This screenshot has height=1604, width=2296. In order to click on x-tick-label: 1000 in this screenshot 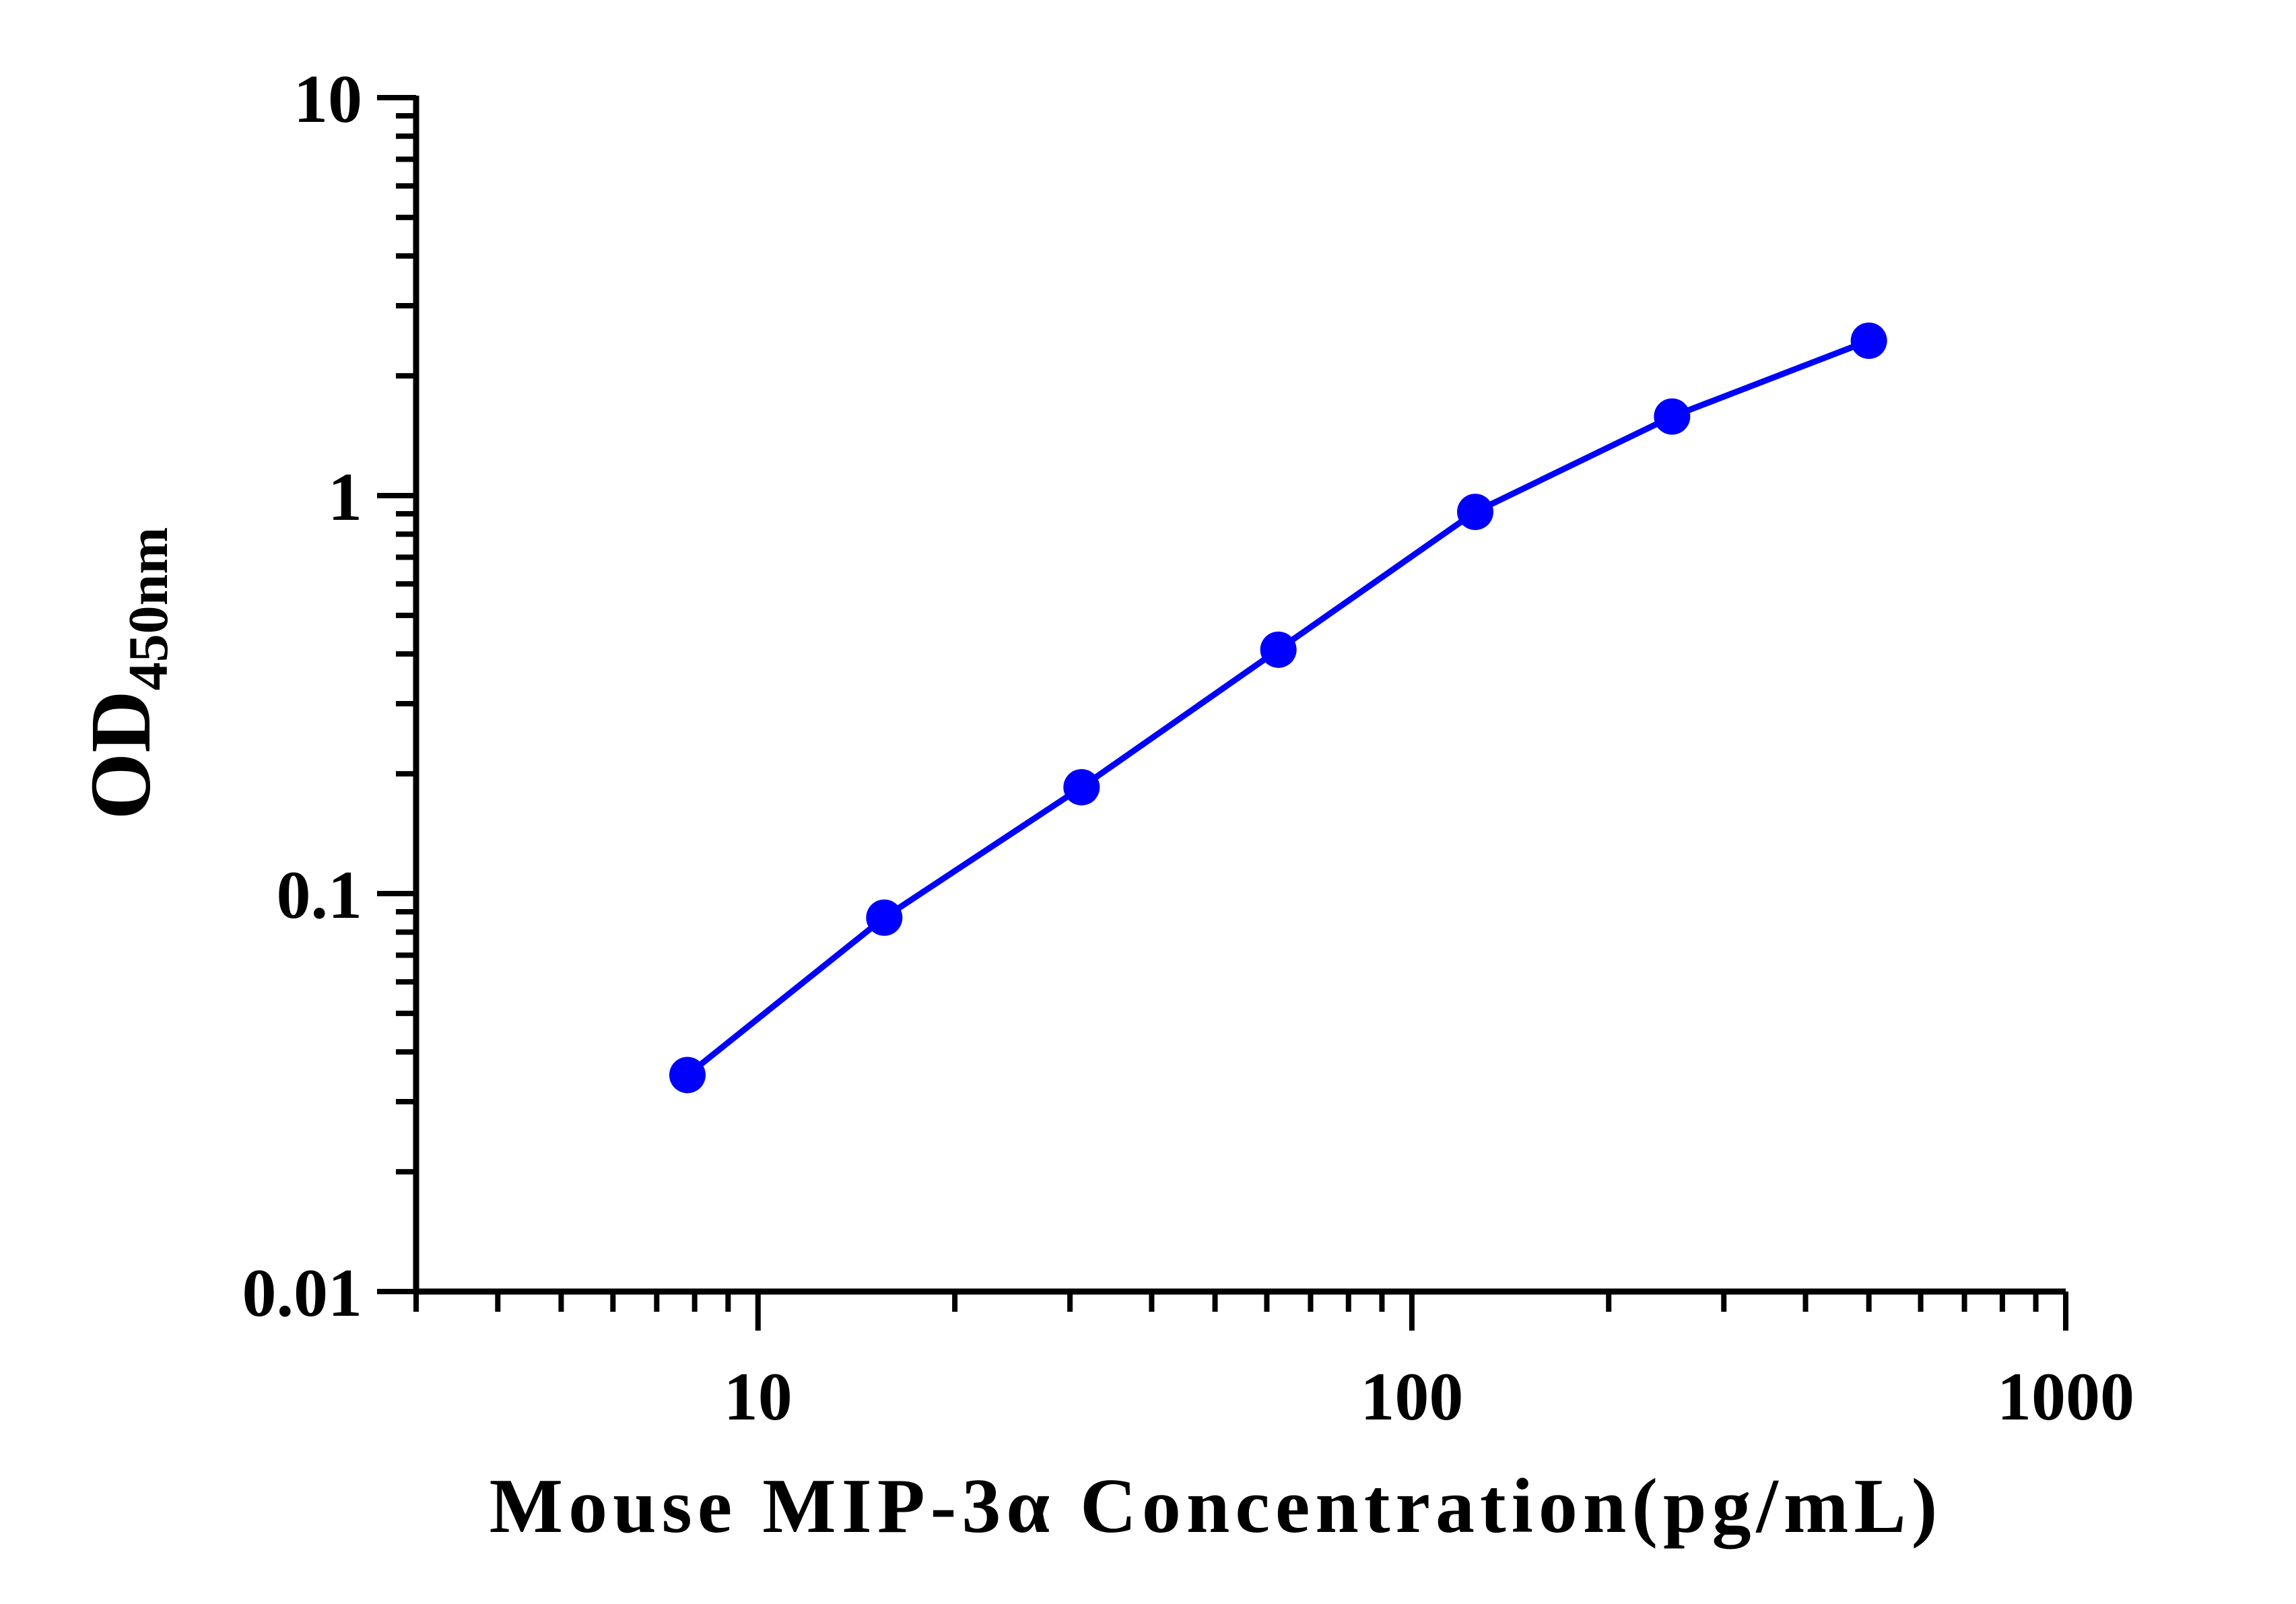, I will do `click(2065, 1397)`.